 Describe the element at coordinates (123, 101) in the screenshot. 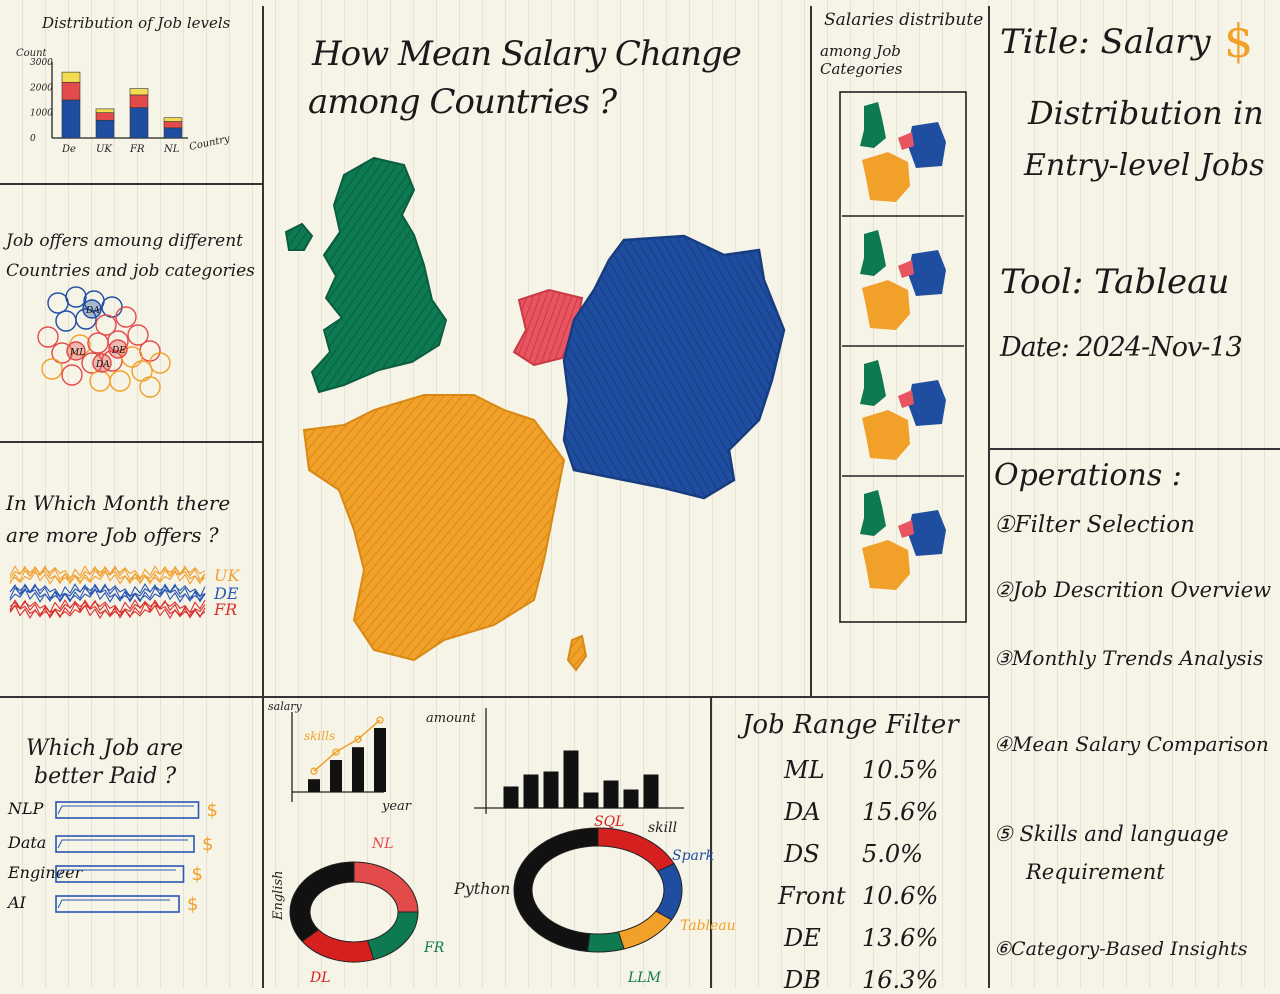

I see `job-levels-chart: Count 0 1000 2000 3000 De UK FR NL Country` at that location.